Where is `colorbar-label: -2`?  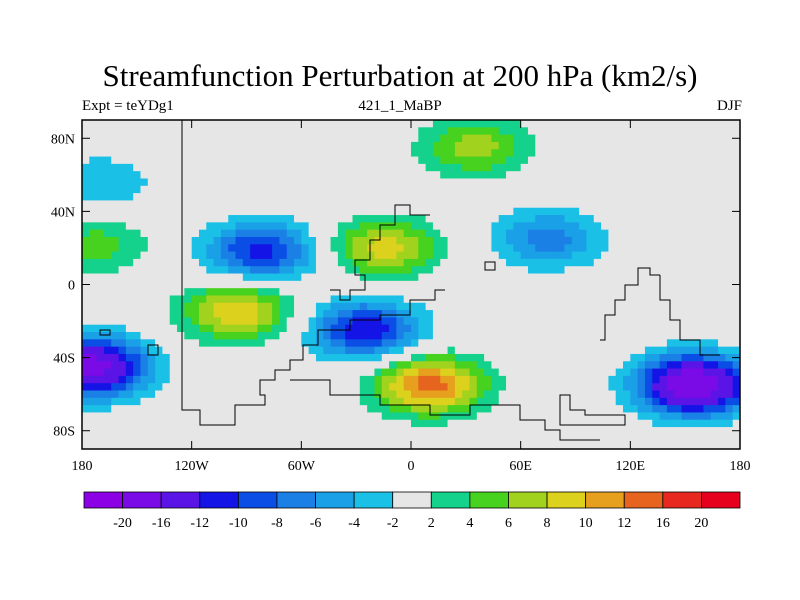
colorbar-label: -2 is located at coordinates (393, 523).